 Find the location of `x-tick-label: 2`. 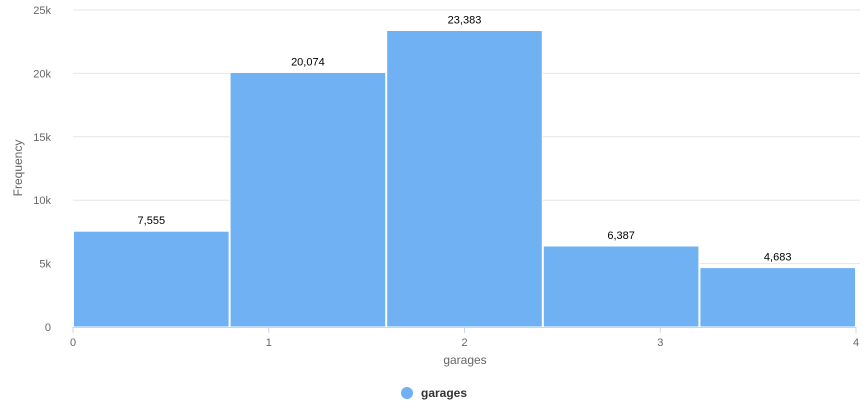

x-tick-label: 2 is located at coordinates (464, 343).